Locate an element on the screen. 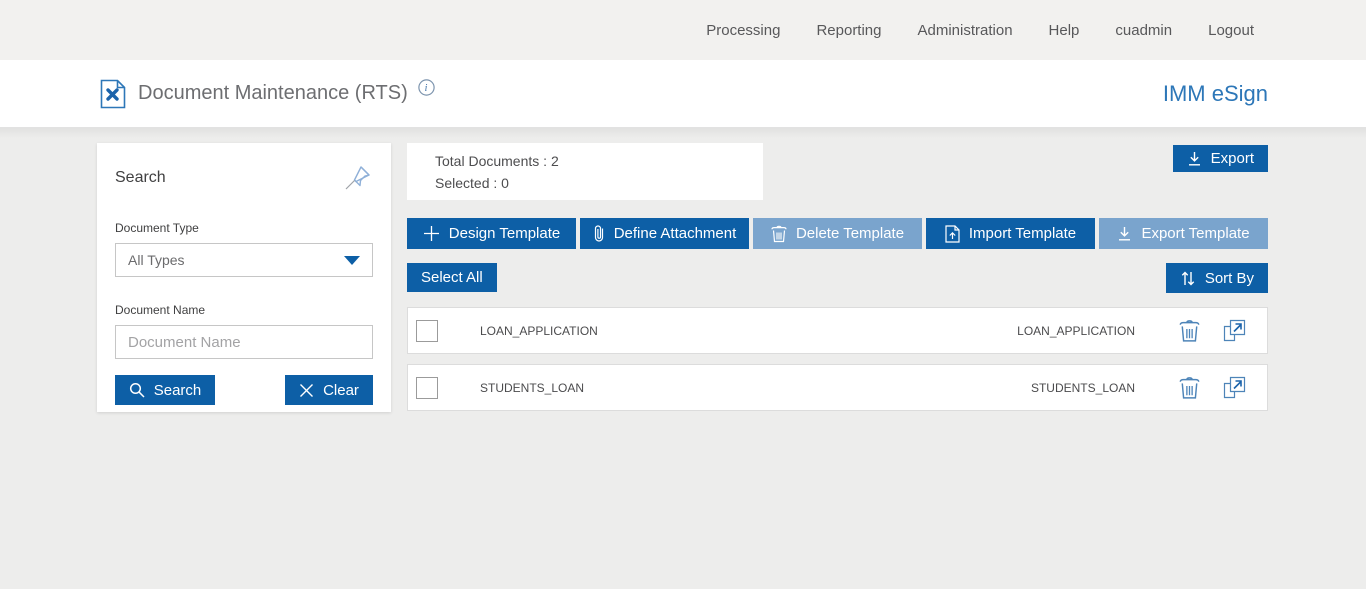 The height and width of the screenshot is (589, 1366). svg-text: i is located at coordinates (425, 88).